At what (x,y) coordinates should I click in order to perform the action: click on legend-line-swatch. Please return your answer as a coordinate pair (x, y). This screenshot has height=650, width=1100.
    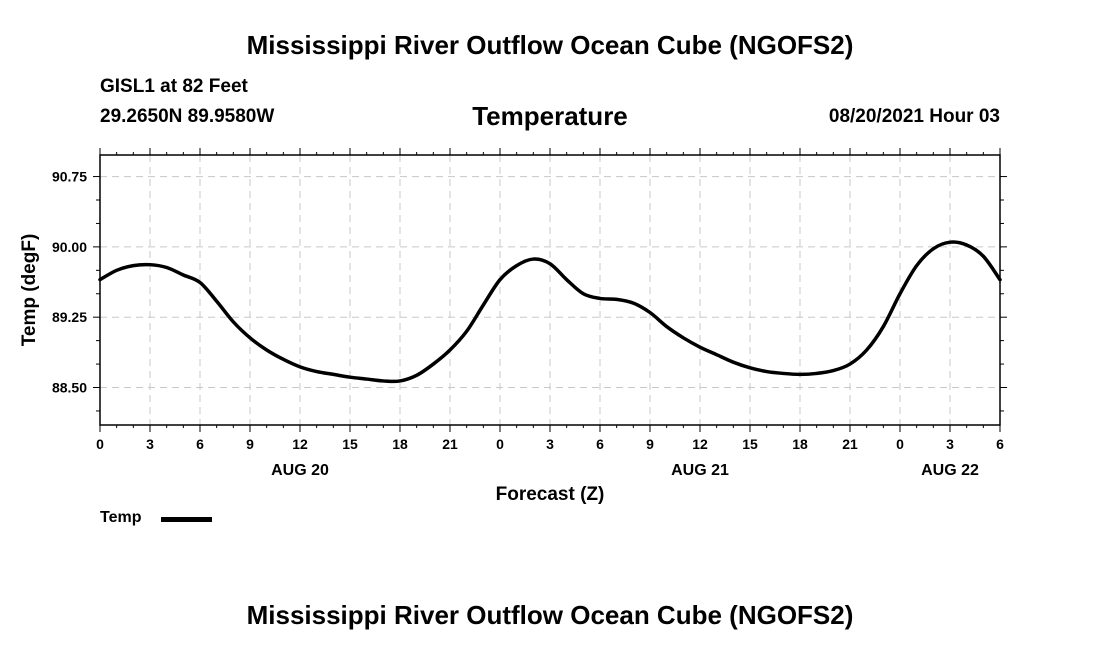
    Looking at the image, I should click on (186, 519).